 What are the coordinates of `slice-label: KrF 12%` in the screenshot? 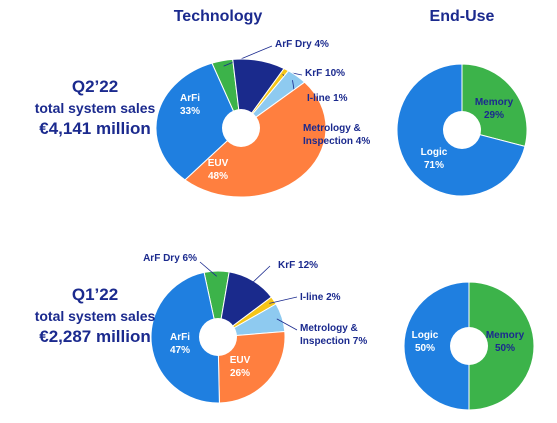 It's located at (298, 265).